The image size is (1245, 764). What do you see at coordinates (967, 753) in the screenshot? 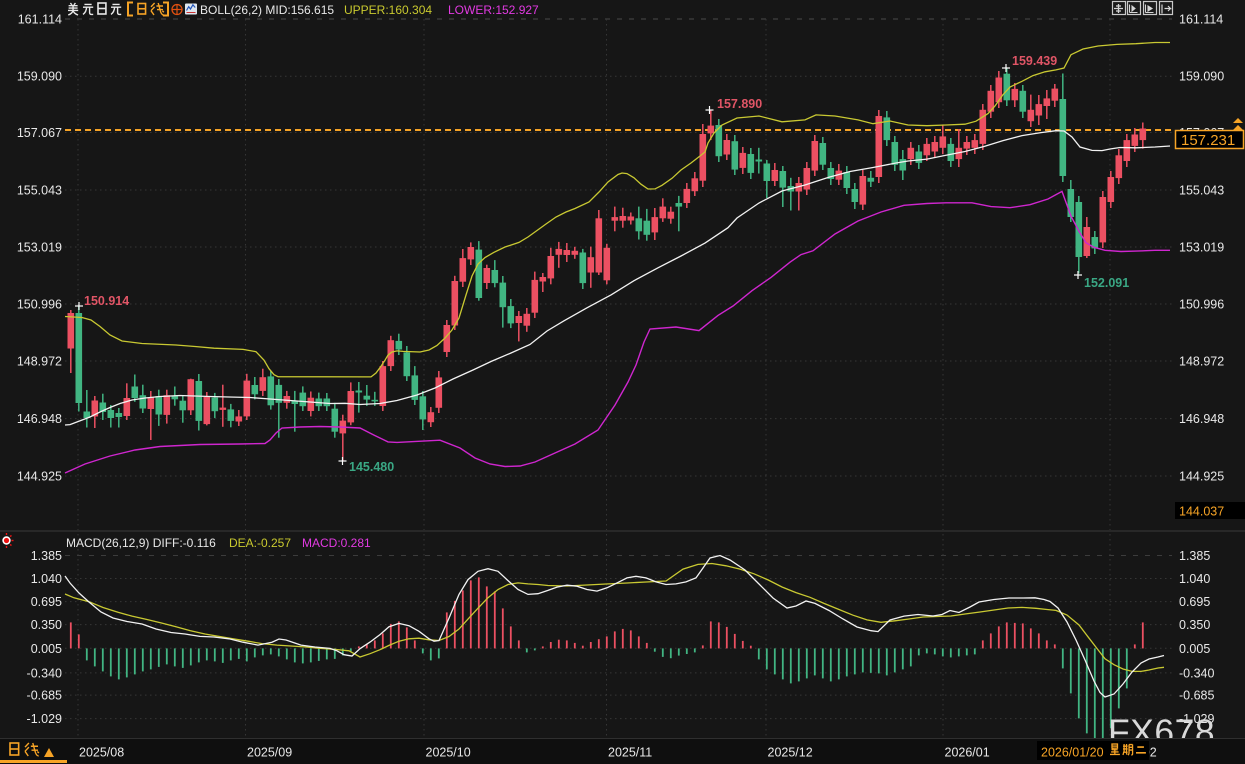
I see `svg-text: 2026/01` at bounding box center [967, 753].